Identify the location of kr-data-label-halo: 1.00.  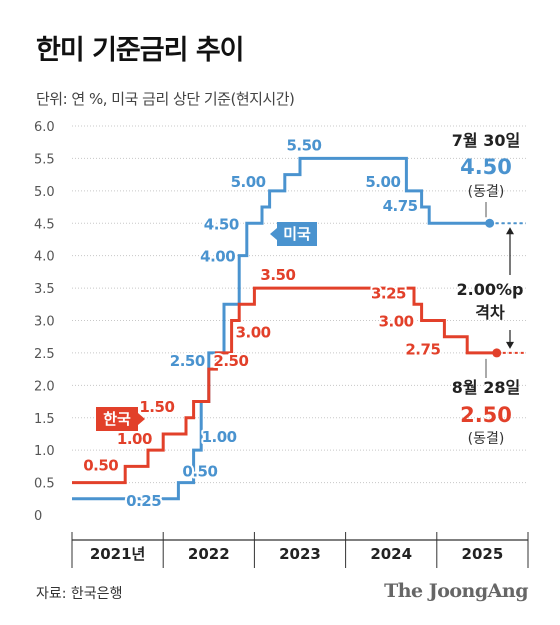
(134, 439).